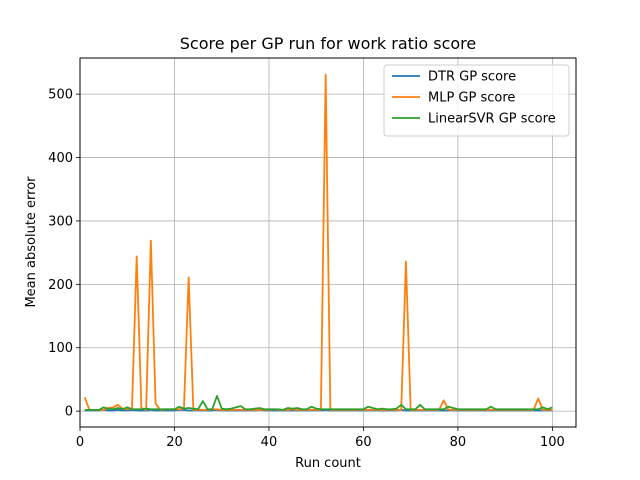 This screenshot has height=480, width=640. What do you see at coordinates (31, 242) in the screenshot?
I see `y-axis-label: Mean absolute error` at bounding box center [31, 242].